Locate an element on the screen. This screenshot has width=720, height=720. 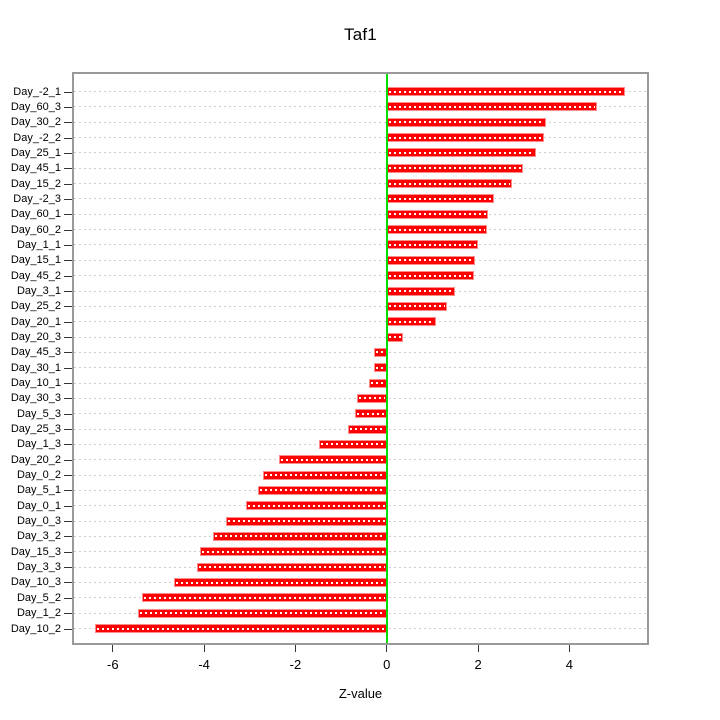
y-axis-label: Day_10_1 is located at coordinates (35, 383).